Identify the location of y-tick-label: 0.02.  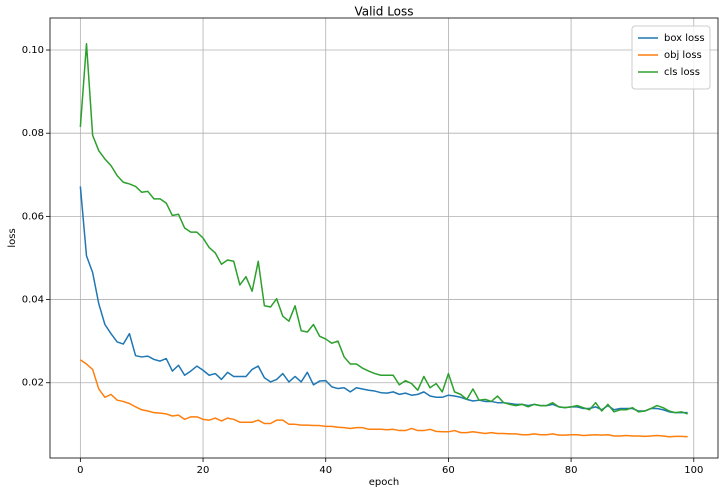
(33, 383).